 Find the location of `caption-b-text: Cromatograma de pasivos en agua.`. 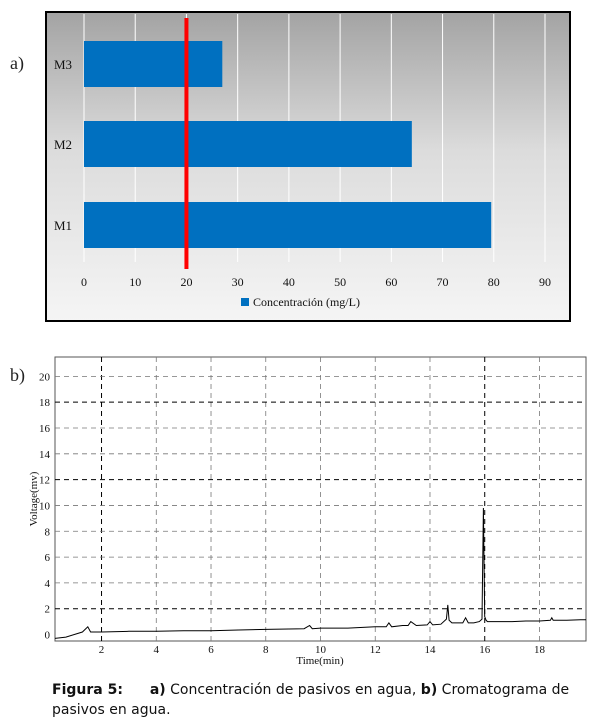

caption-b-text: Cromatograma de pasivos en agua. is located at coordinates (311, 700).